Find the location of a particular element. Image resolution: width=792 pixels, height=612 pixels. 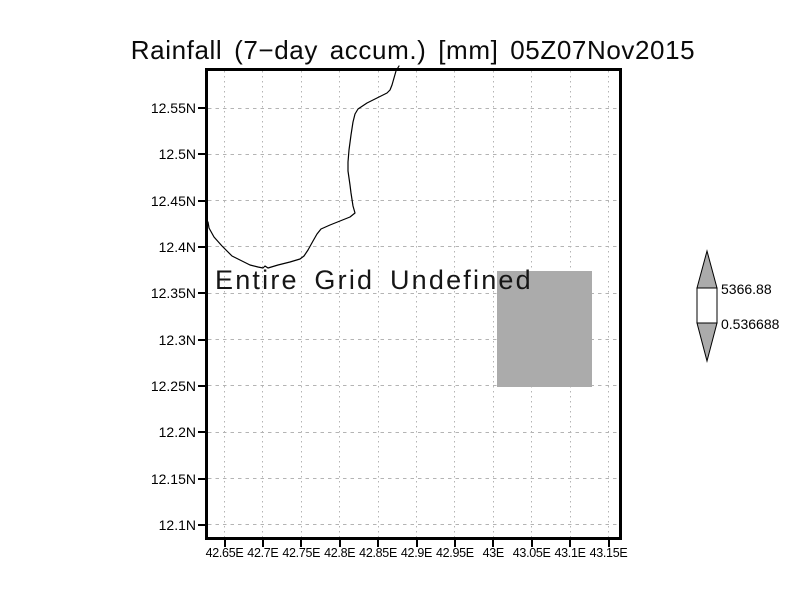

x-tick-label: 42.7E is located at coordinates (263, 553).